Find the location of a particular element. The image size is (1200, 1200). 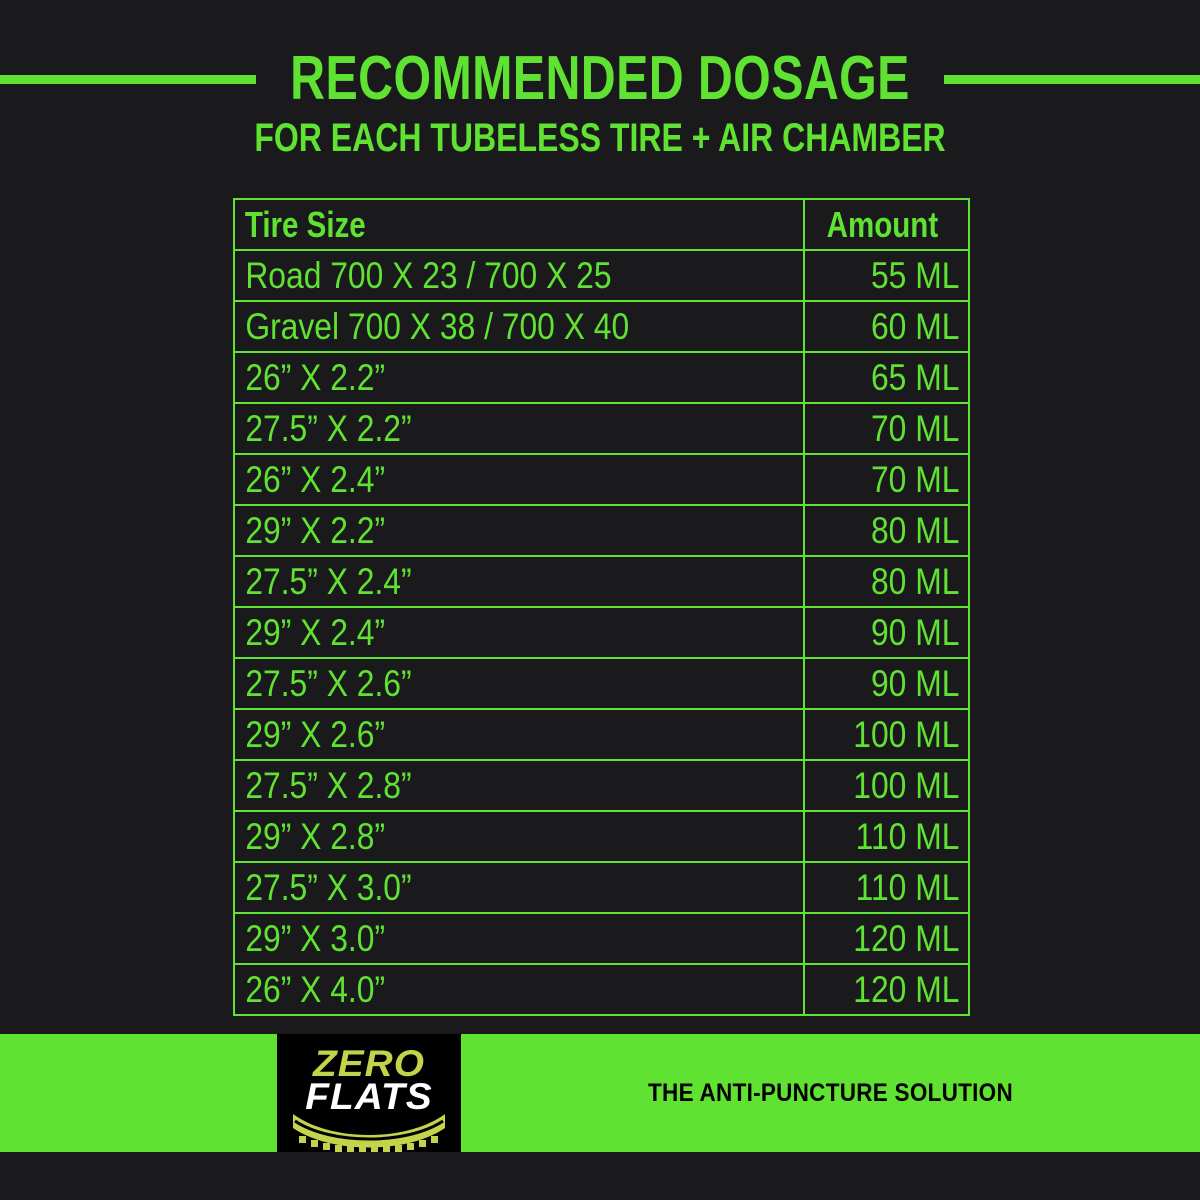

cell-amount-label: 60 ML is located at coordinates (915, 326).